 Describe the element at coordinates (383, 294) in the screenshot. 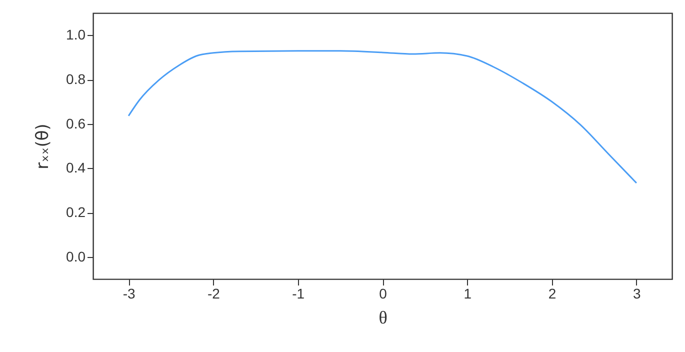

I see `x-tick-label: 0` at that location.